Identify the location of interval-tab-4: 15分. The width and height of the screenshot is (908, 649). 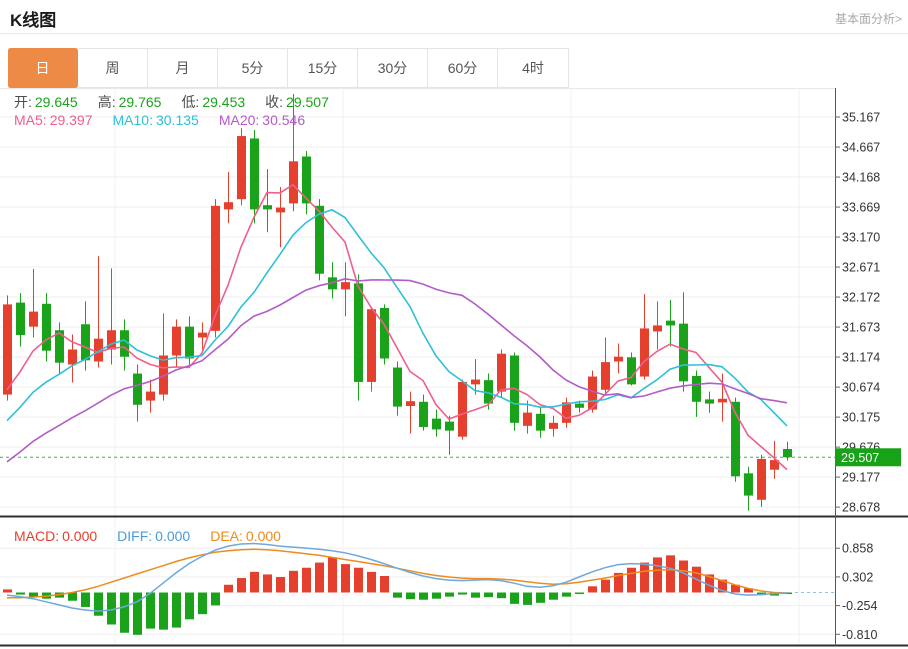
(323, 68).